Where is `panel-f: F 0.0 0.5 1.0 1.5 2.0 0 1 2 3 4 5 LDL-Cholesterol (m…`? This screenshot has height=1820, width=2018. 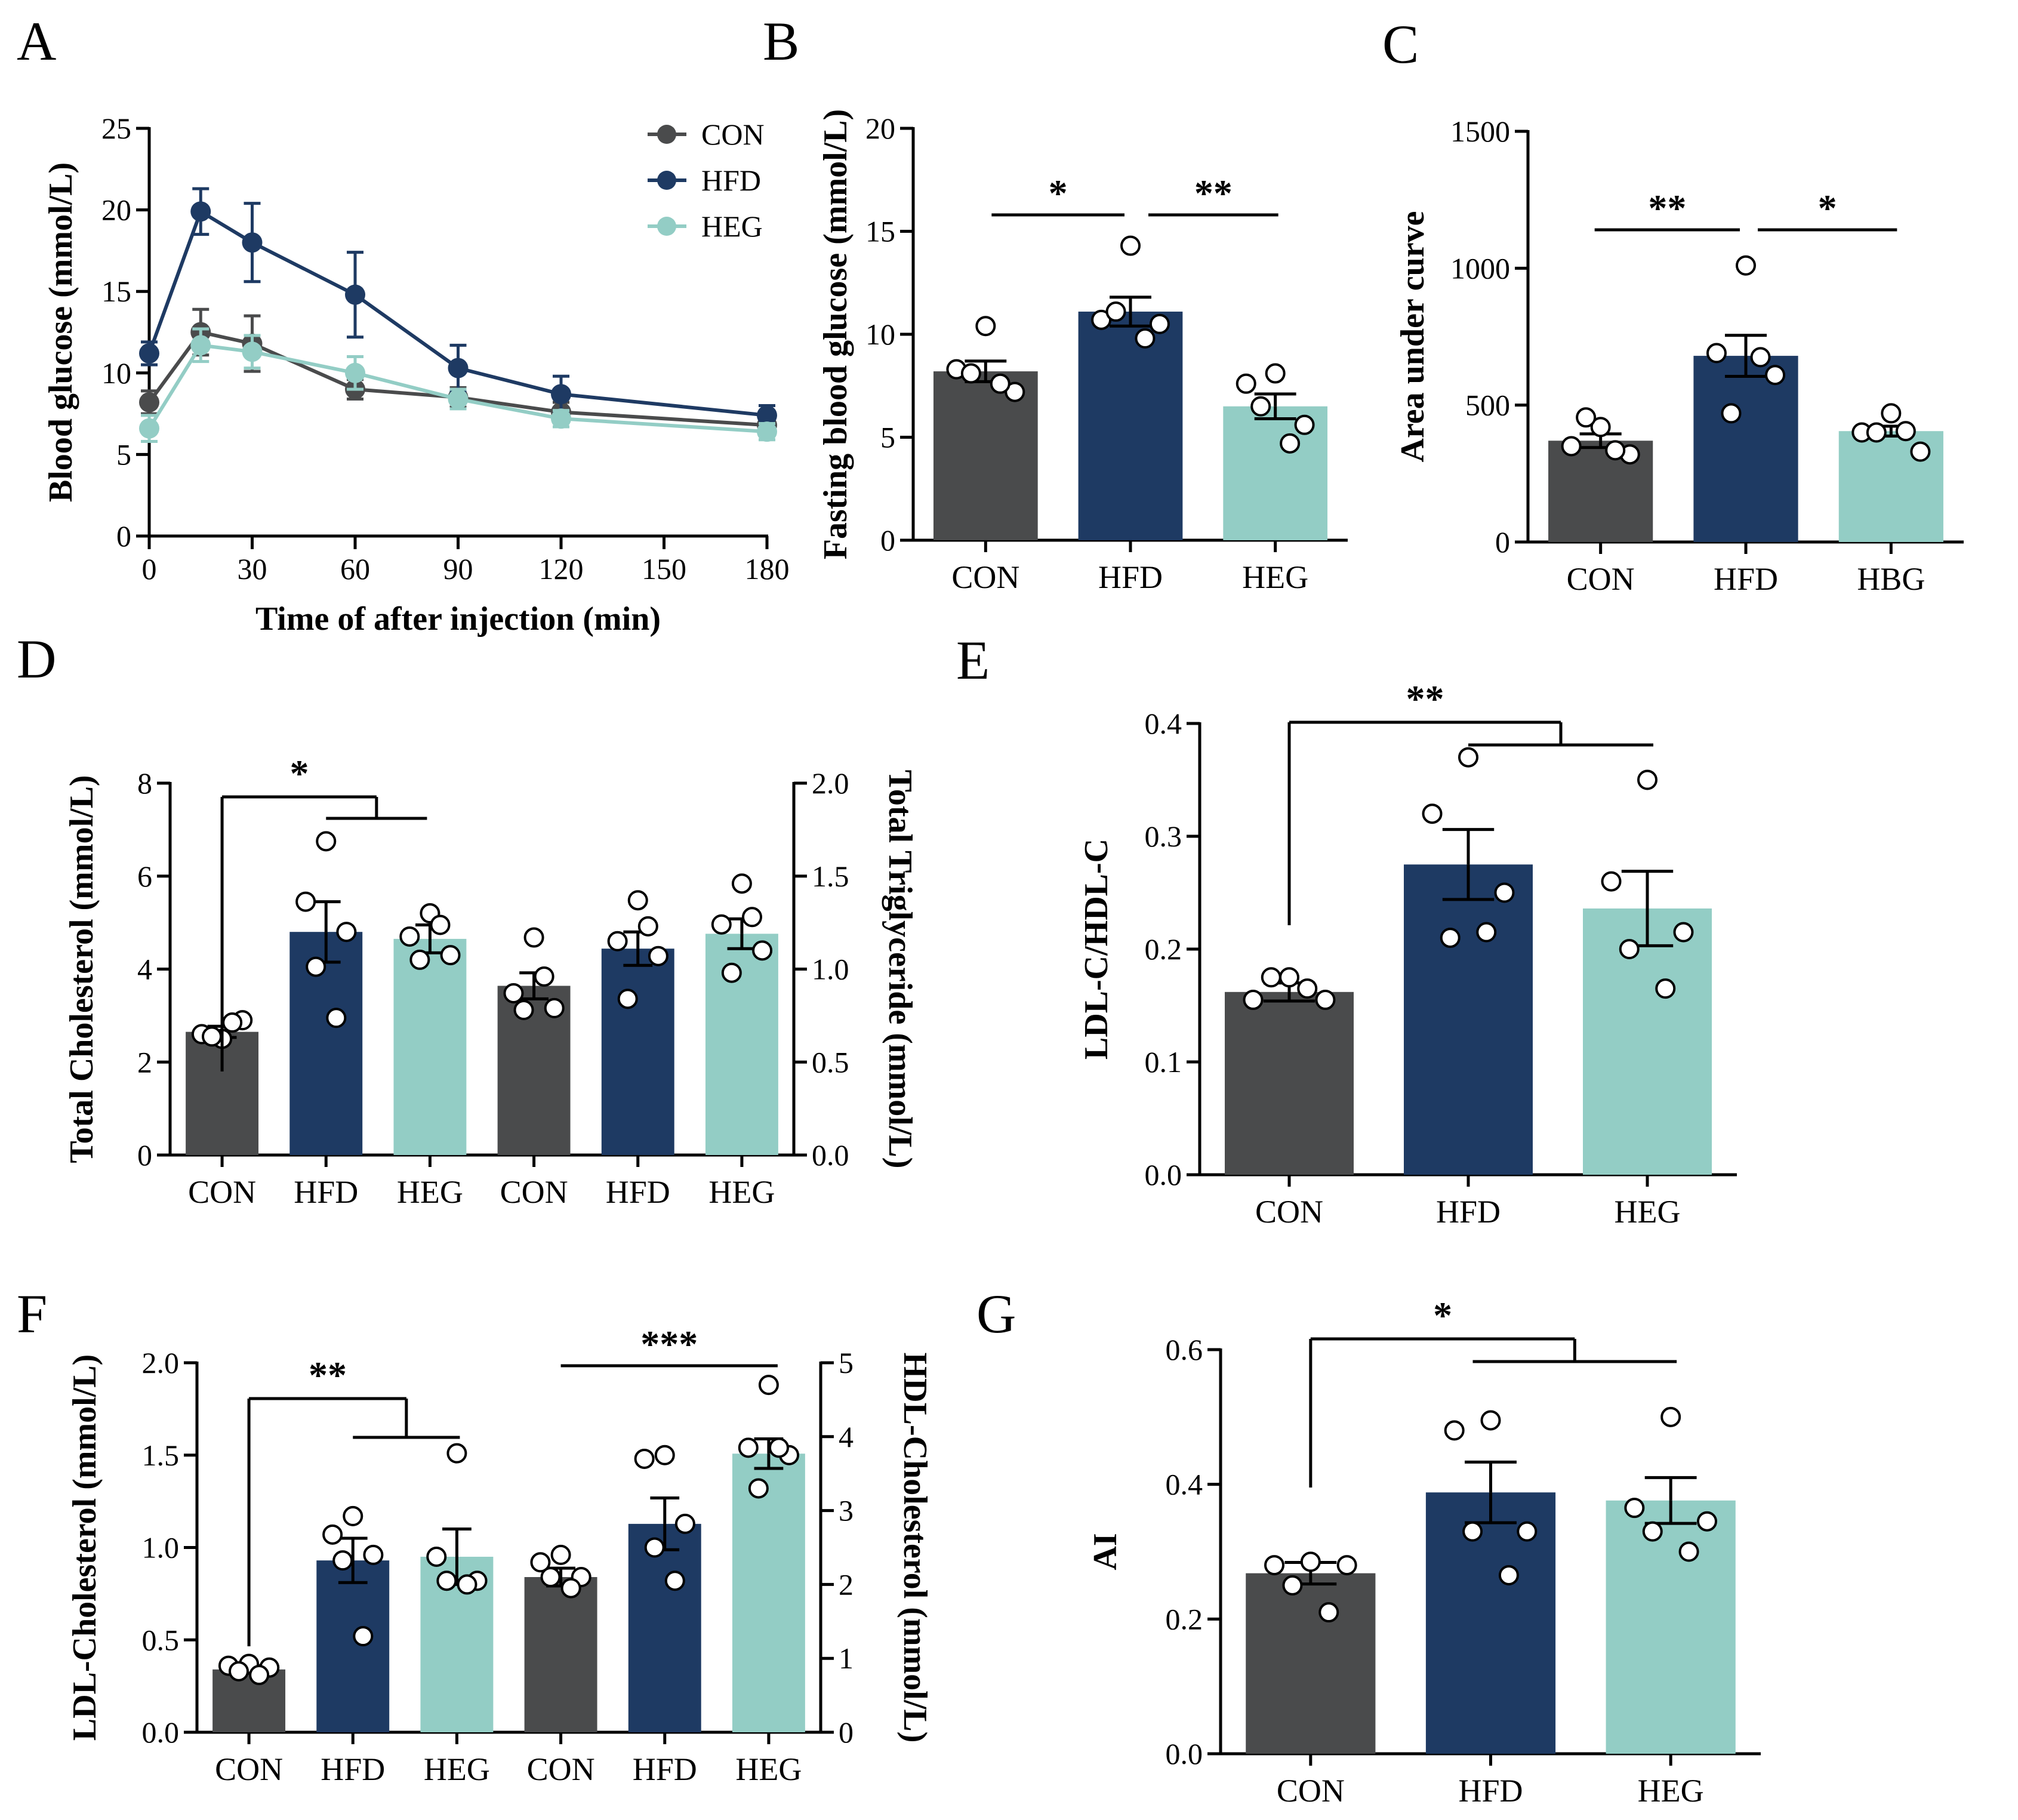
panel-f: F 0.0 0.5 1.0 1.5 2.0 0 1 2 3 4 5 LDL-Cholesterol (m… is located at coordinates (475, 1535).